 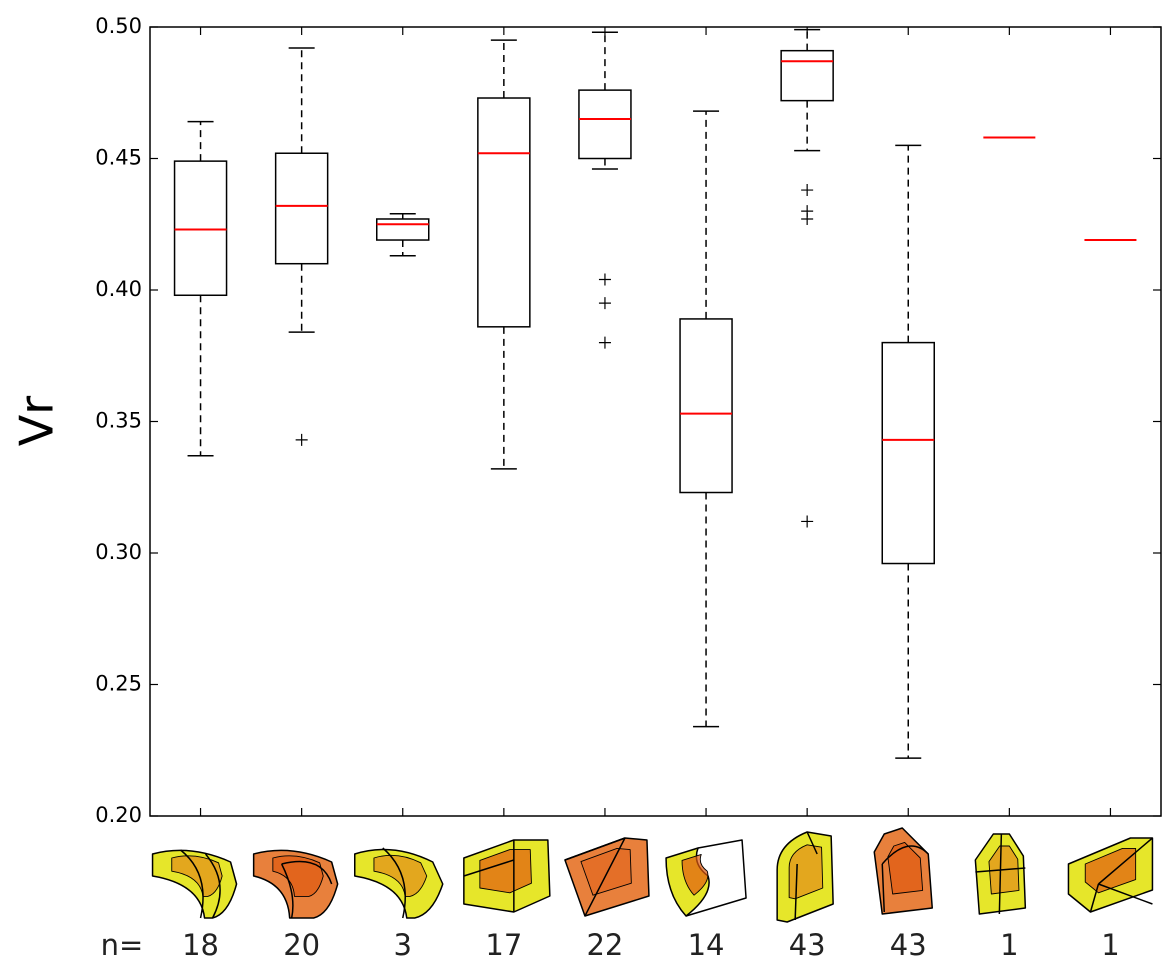 I want to click on n-prefix: n=, so click(x=122, y=945).